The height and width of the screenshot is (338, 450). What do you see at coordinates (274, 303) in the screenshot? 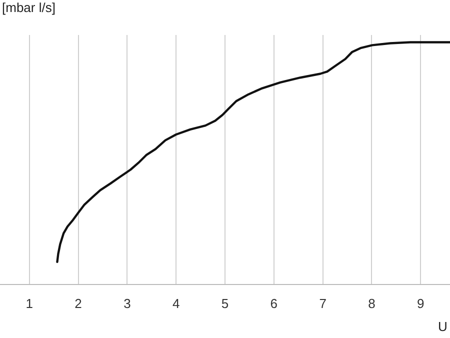
I see `x-tick-label: 6` at bounding box center [274, 303].